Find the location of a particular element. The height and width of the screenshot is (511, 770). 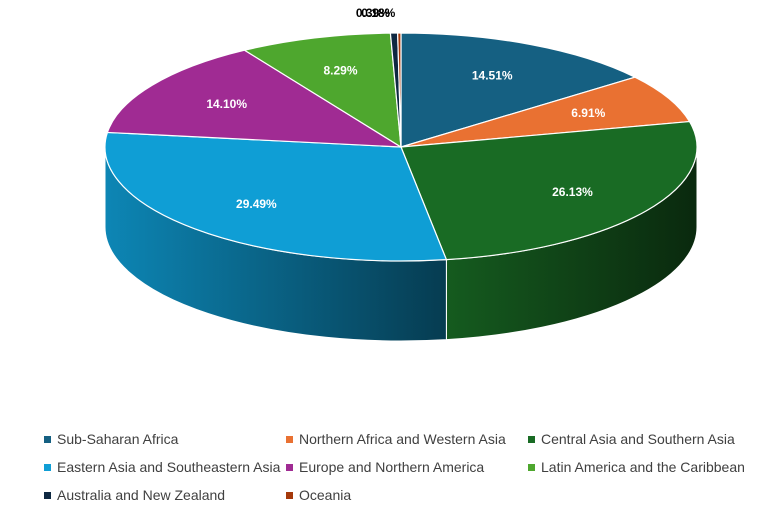

data-label-latin-america-and-the-caribbean: 8.29% is located at coordinates (340, 71).